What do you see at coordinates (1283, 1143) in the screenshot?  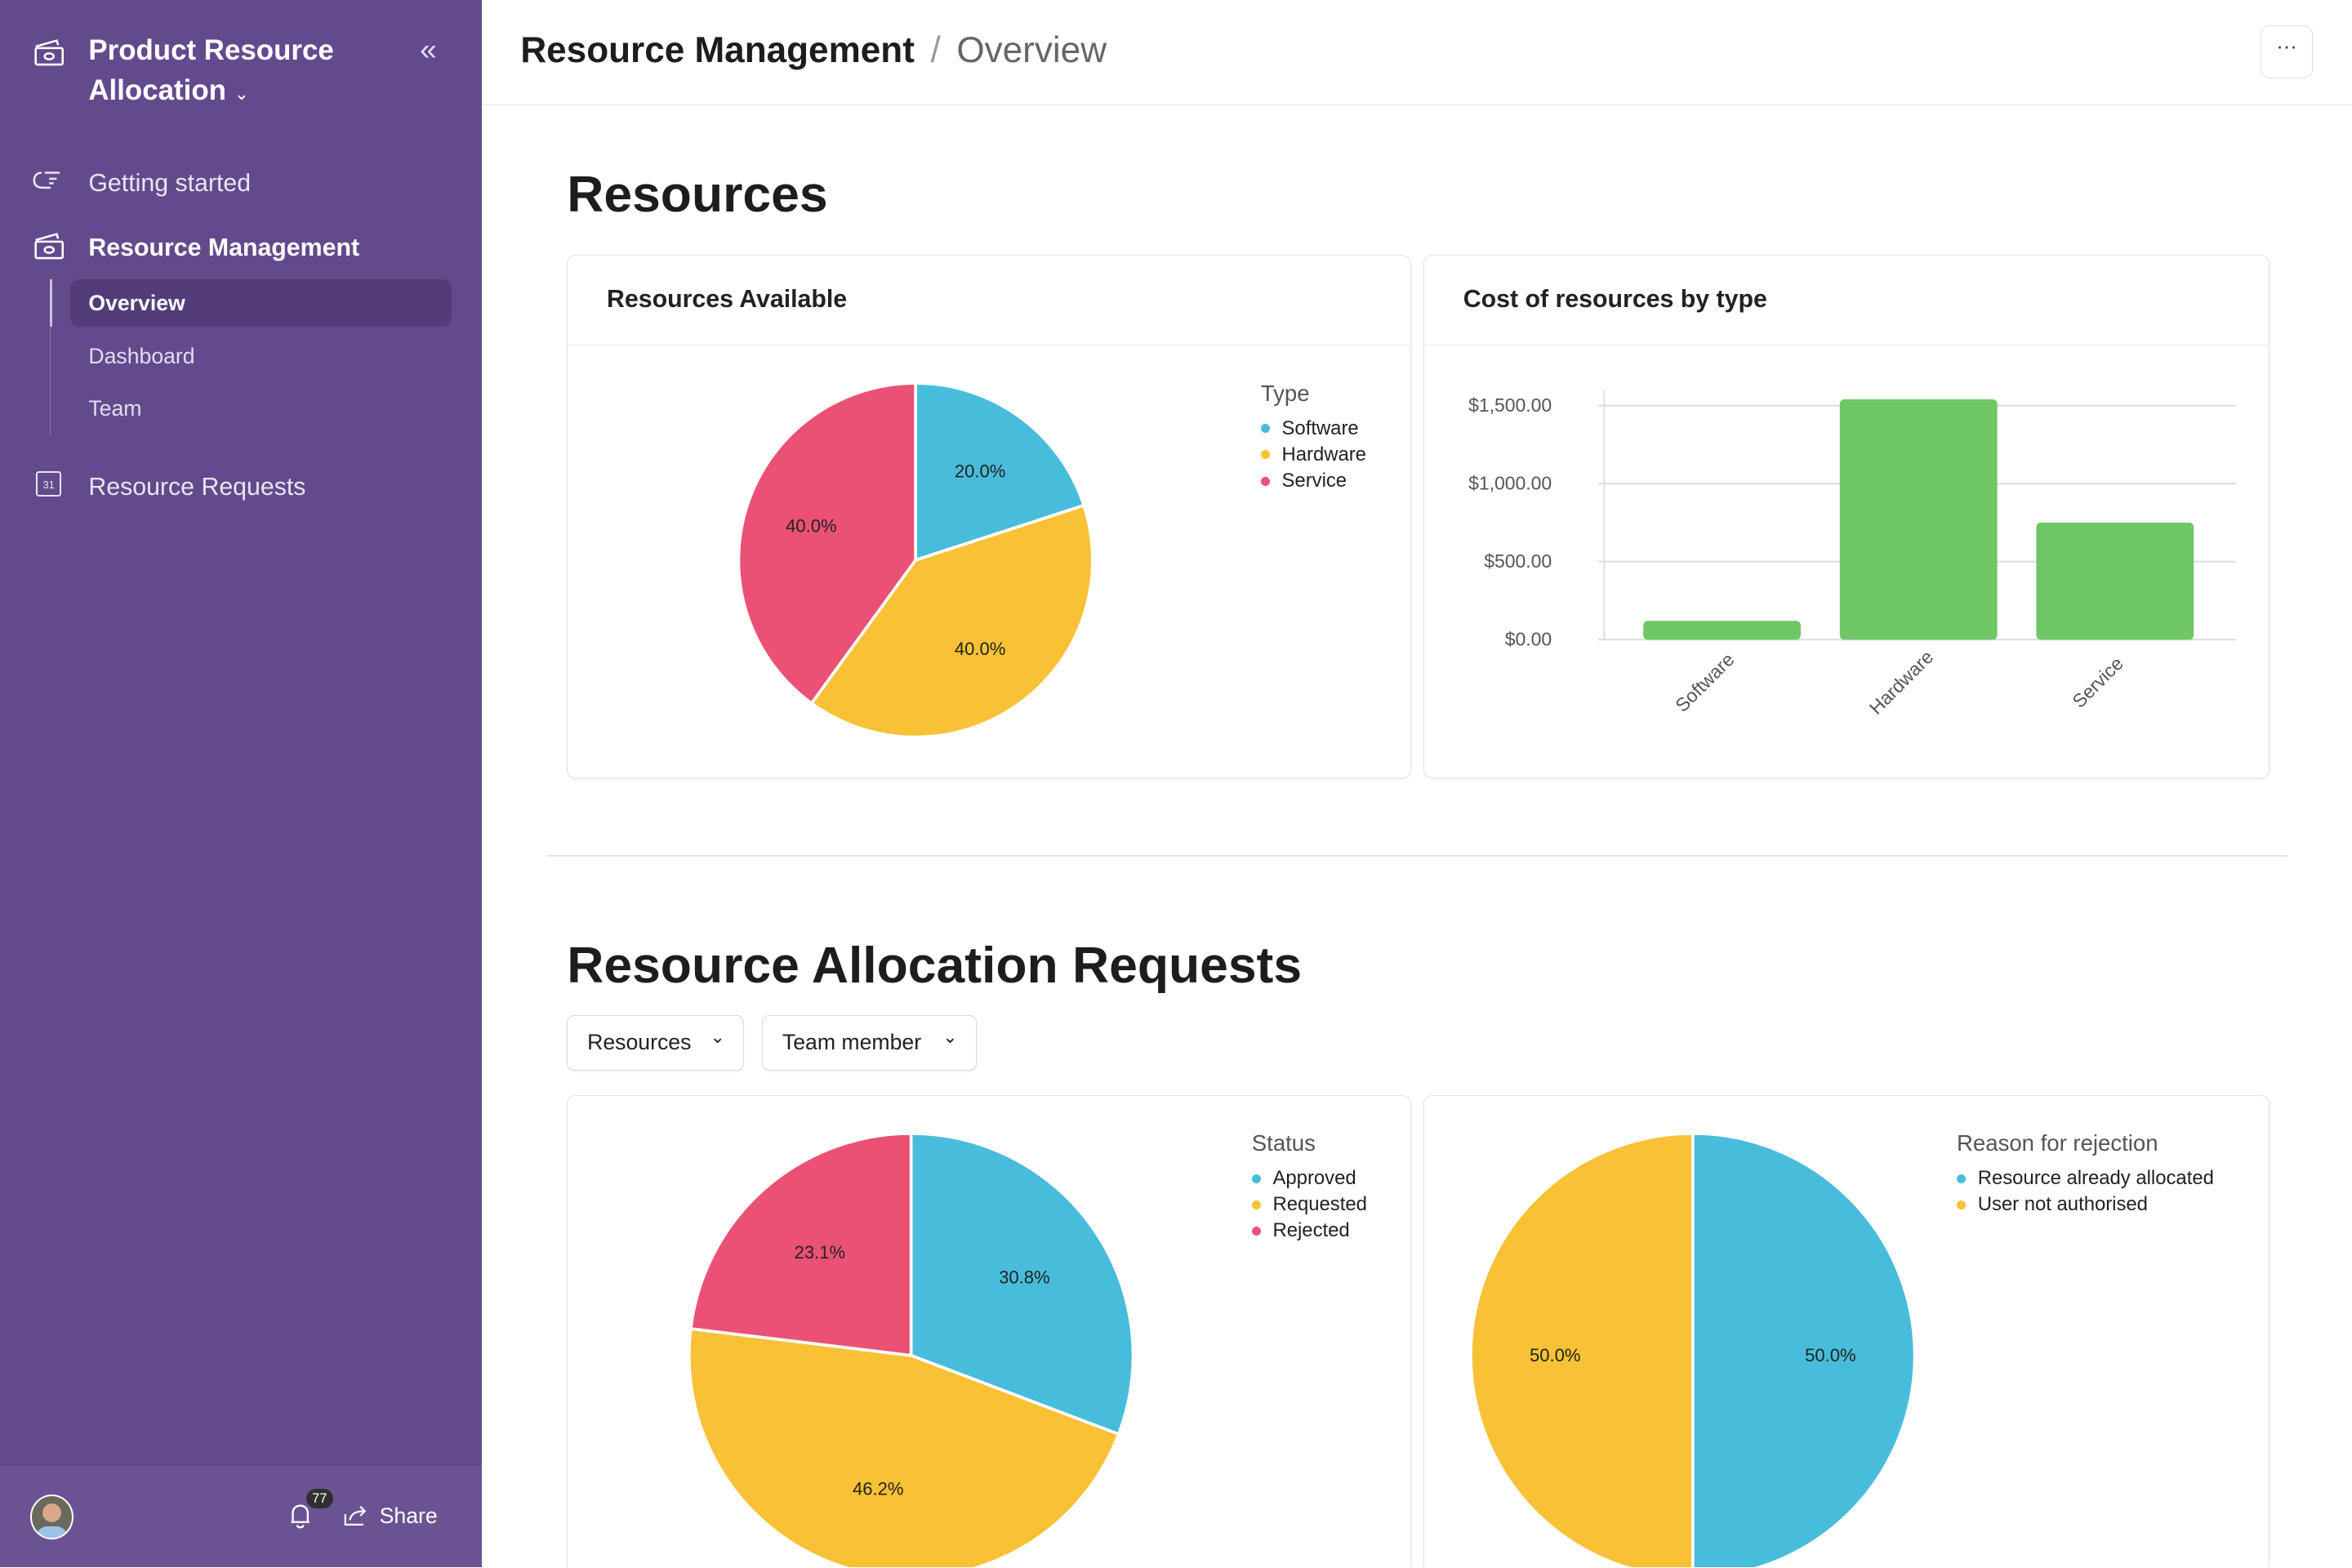 I see `legend-title: Status` at bounding box center [1283, 1143].